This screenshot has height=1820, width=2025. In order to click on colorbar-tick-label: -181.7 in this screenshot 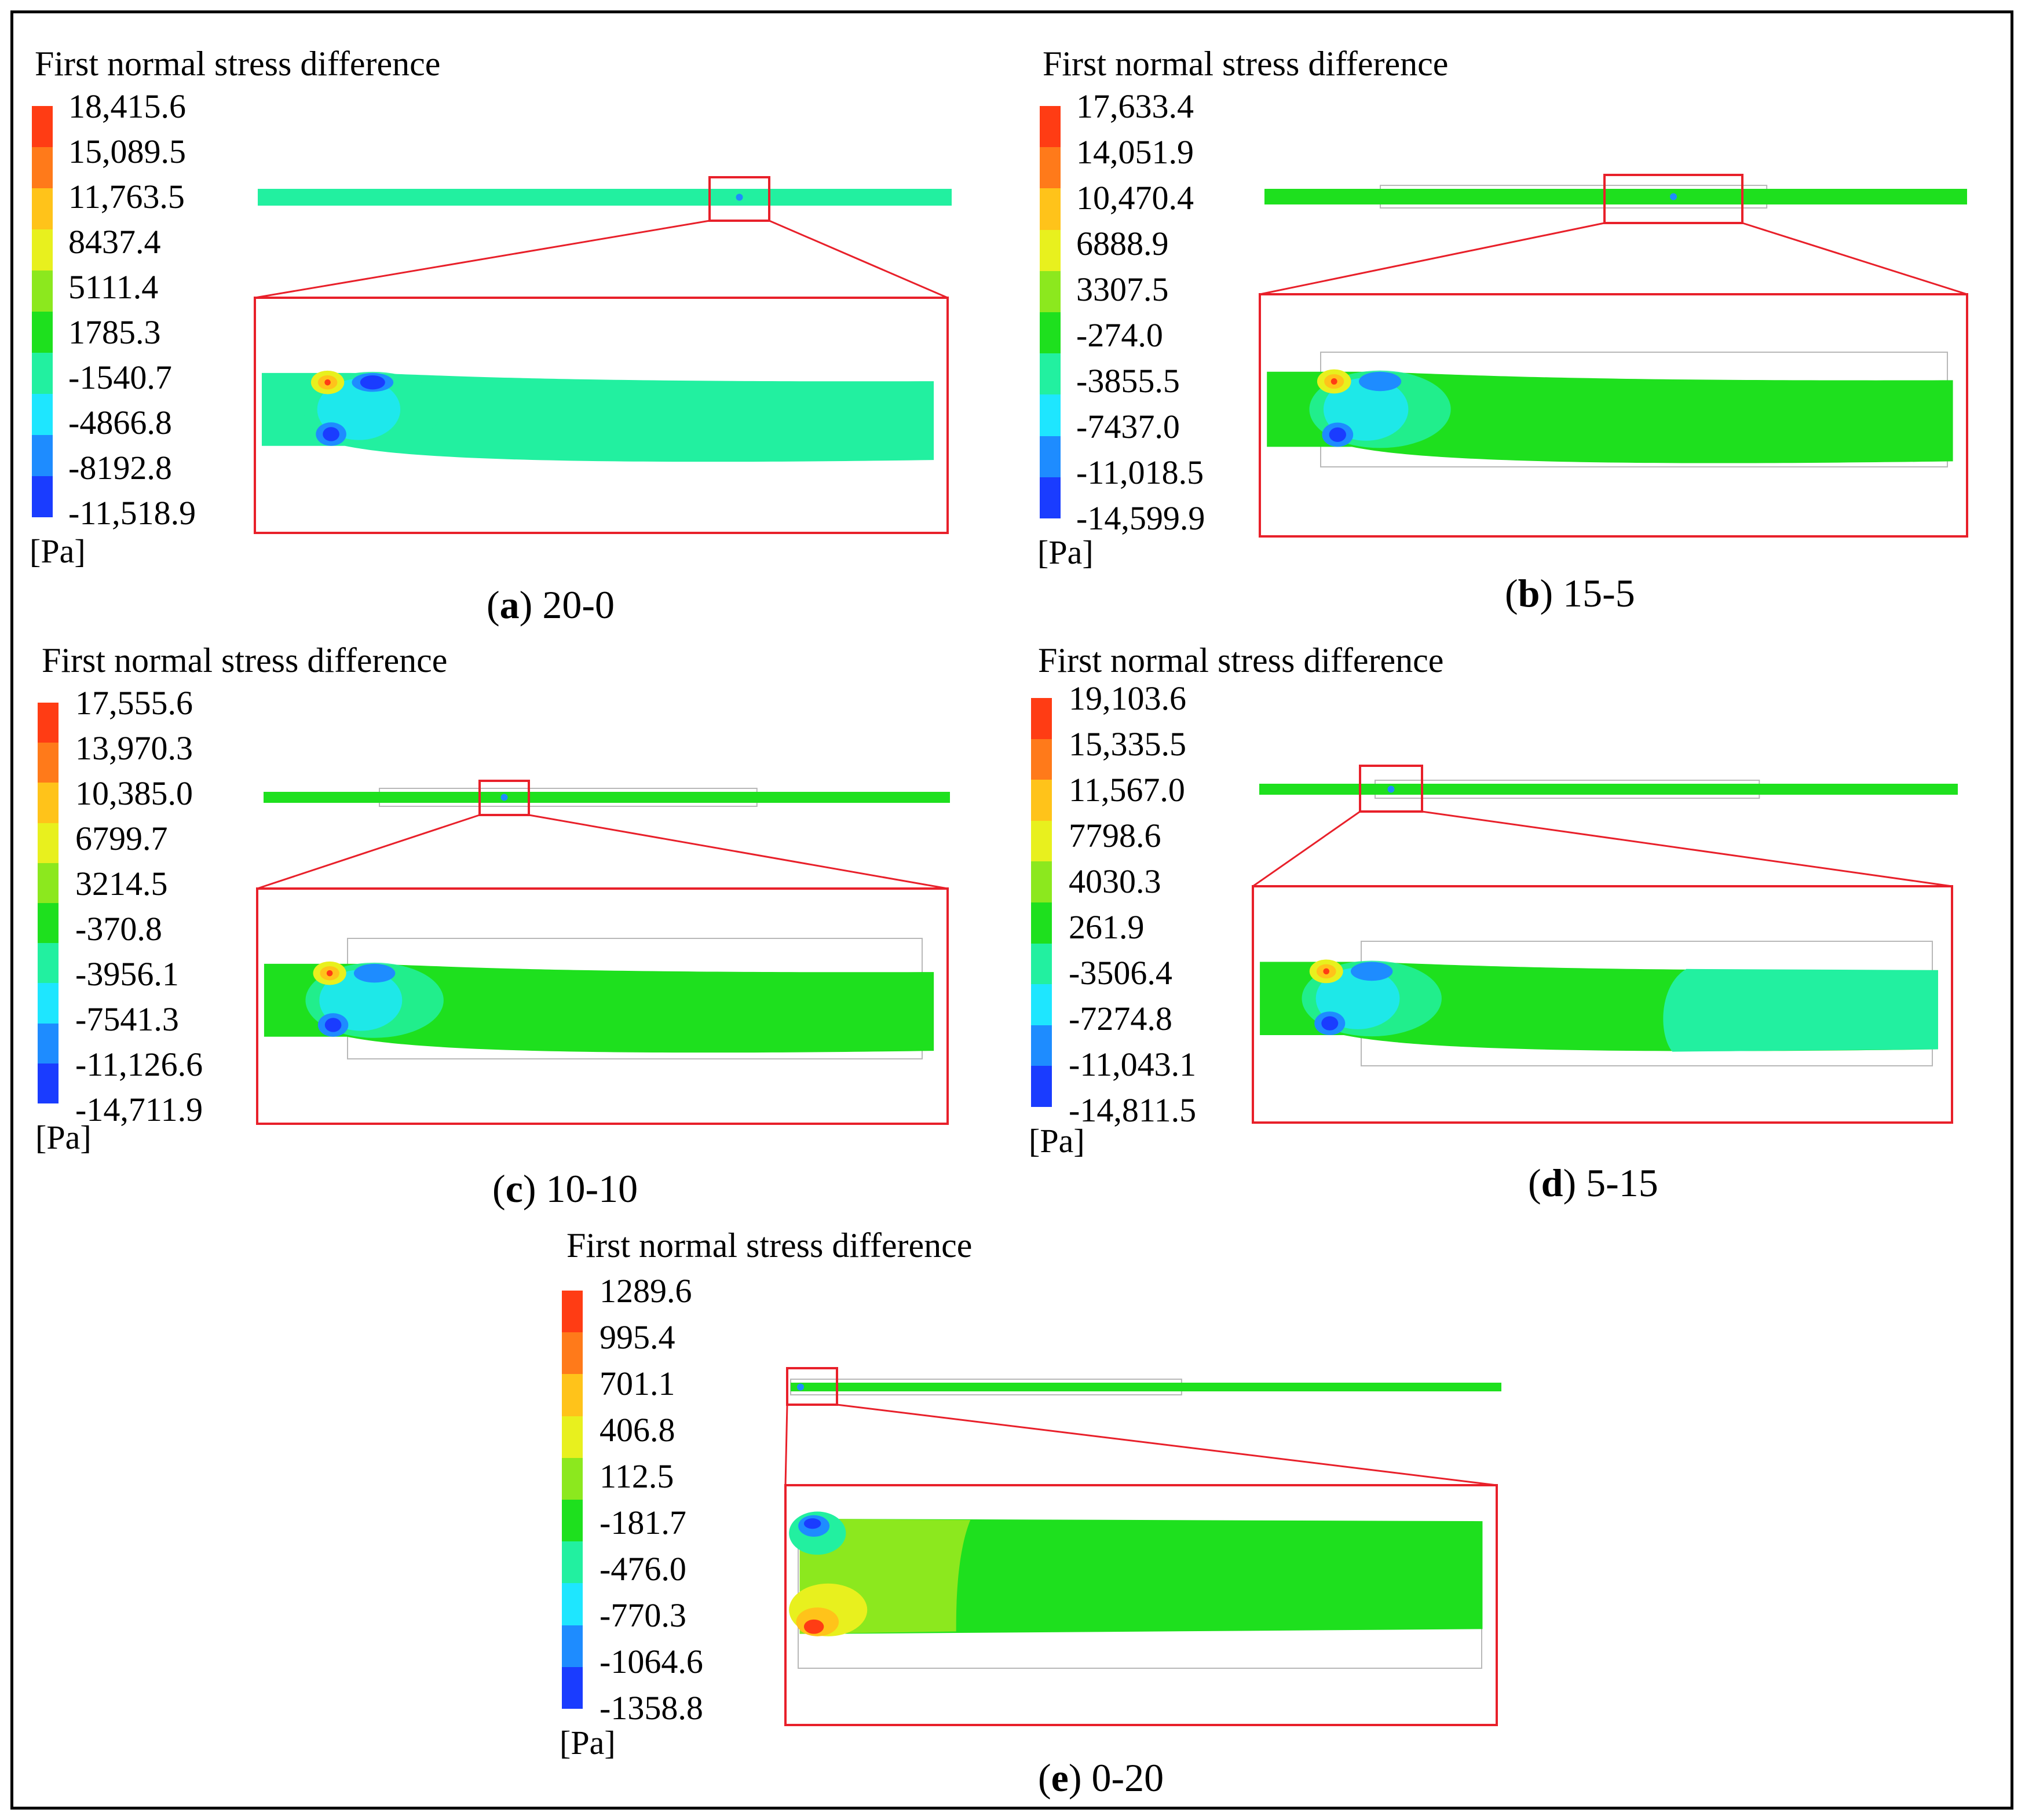, I will do `click(643, 1522)`.